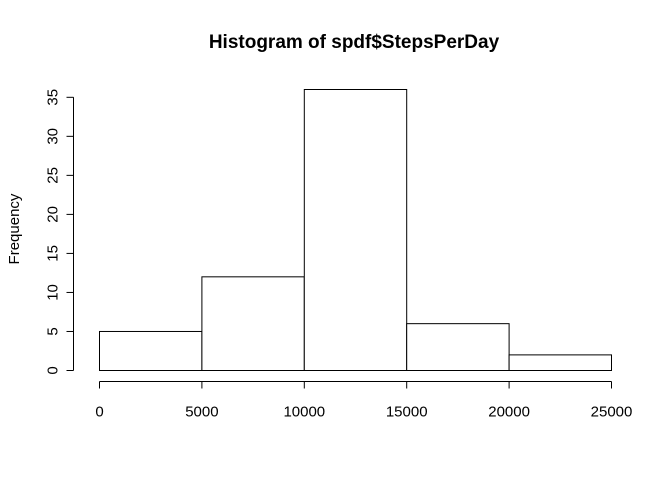 The width and height of the screenshot is (672, 480). Describe the element at coordinates (612, 412) in the screenshot. I see `x-tick-label-5: 25000` at that location.